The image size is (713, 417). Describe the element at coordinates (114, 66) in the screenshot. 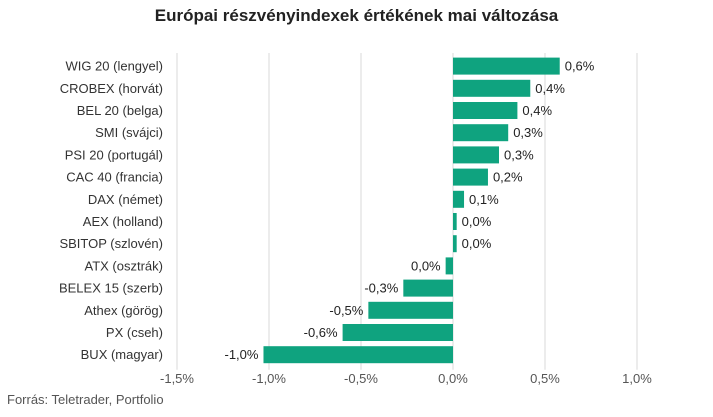

I see `category-label: WIG 20 (lengyel)` at that location.